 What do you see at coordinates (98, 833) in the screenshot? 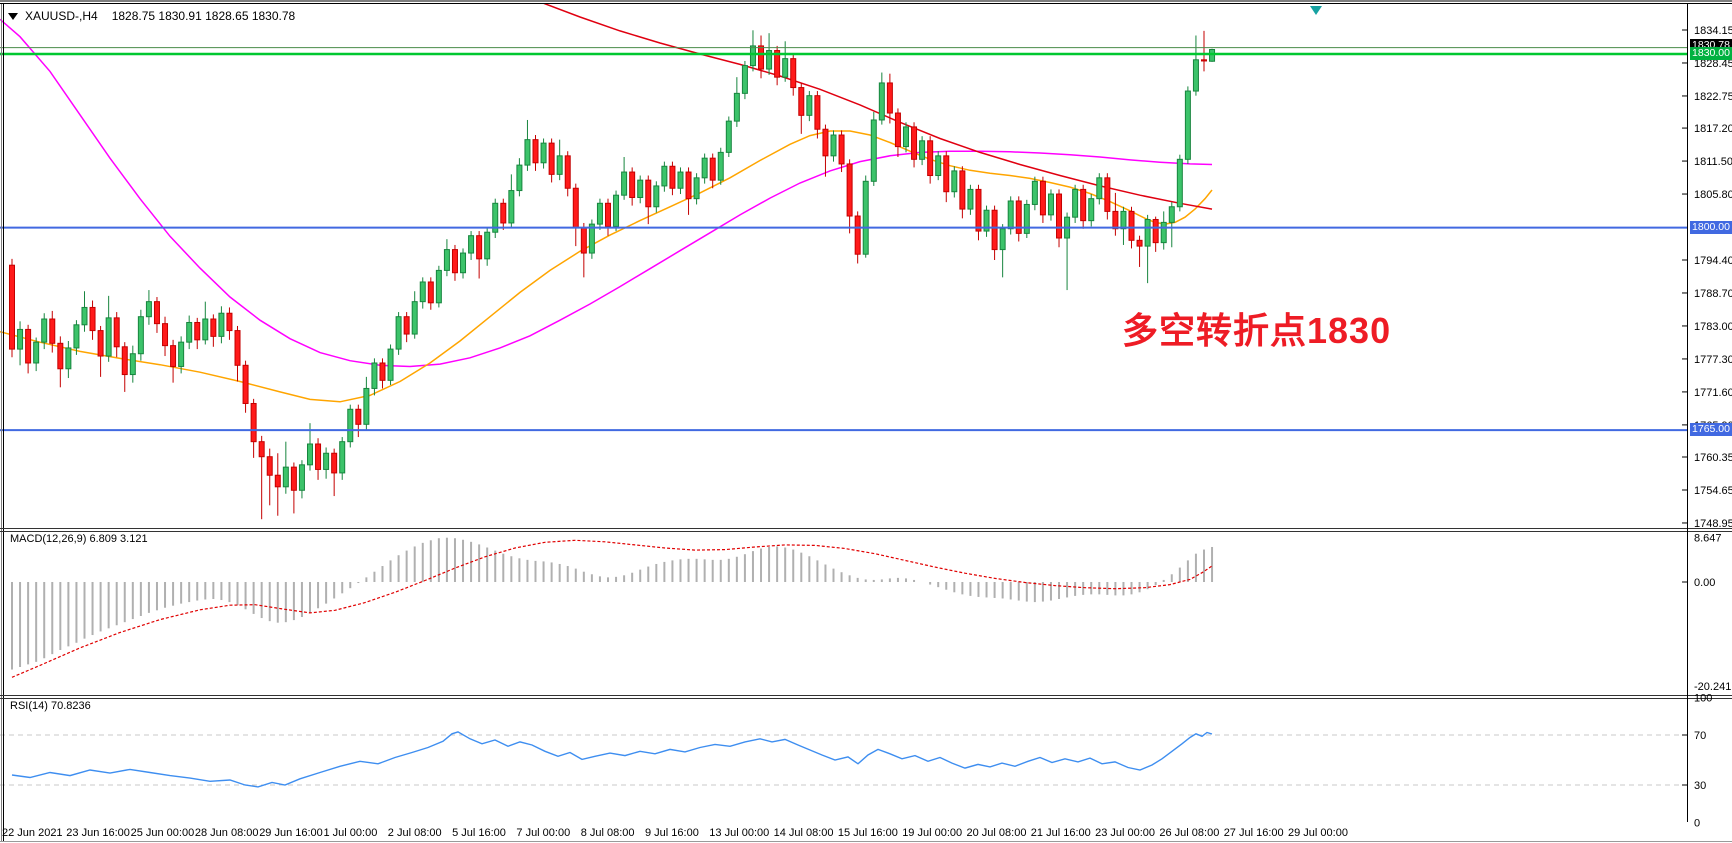
I see `time-tick-label: 23 Jun 16:00` at bounding box center [98, 833].